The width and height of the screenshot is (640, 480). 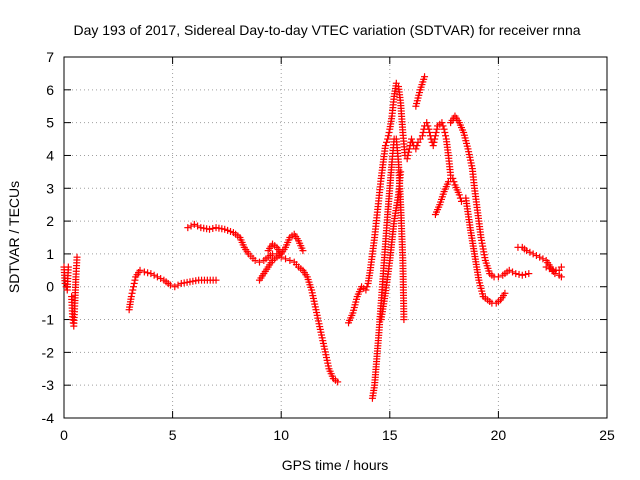 What do you see at coordinates (48, 418) in the screenshot?
I see `y-tick-label: -4` at bounding box center [48, 418].